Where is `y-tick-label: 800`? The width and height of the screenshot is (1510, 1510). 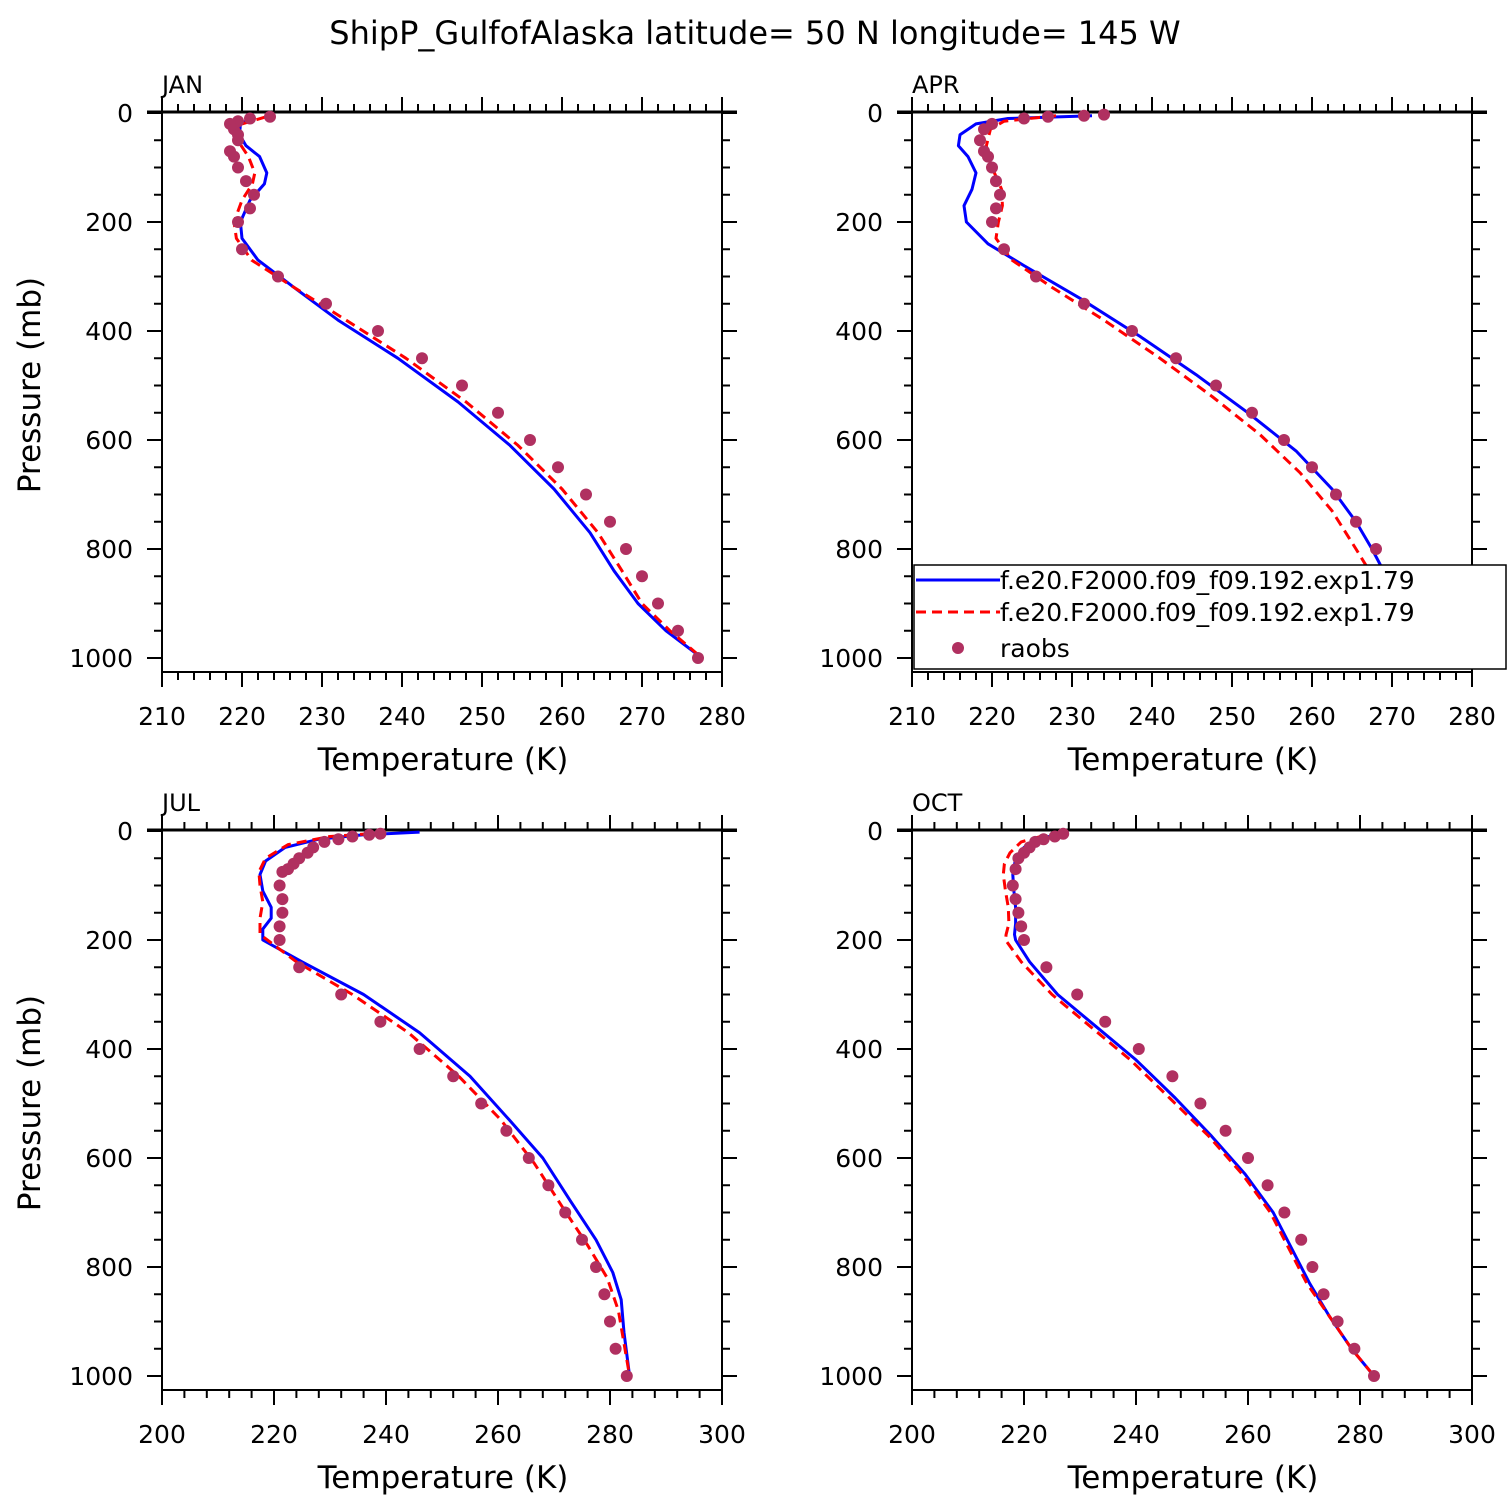
y-tick-label: 800 is located at coordinates (109, 1267).